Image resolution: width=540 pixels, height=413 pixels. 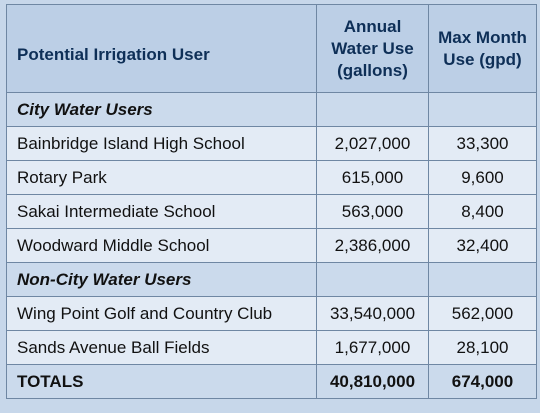 I want to click on cell-max-month: 8,400, so click(x=482, y=211).